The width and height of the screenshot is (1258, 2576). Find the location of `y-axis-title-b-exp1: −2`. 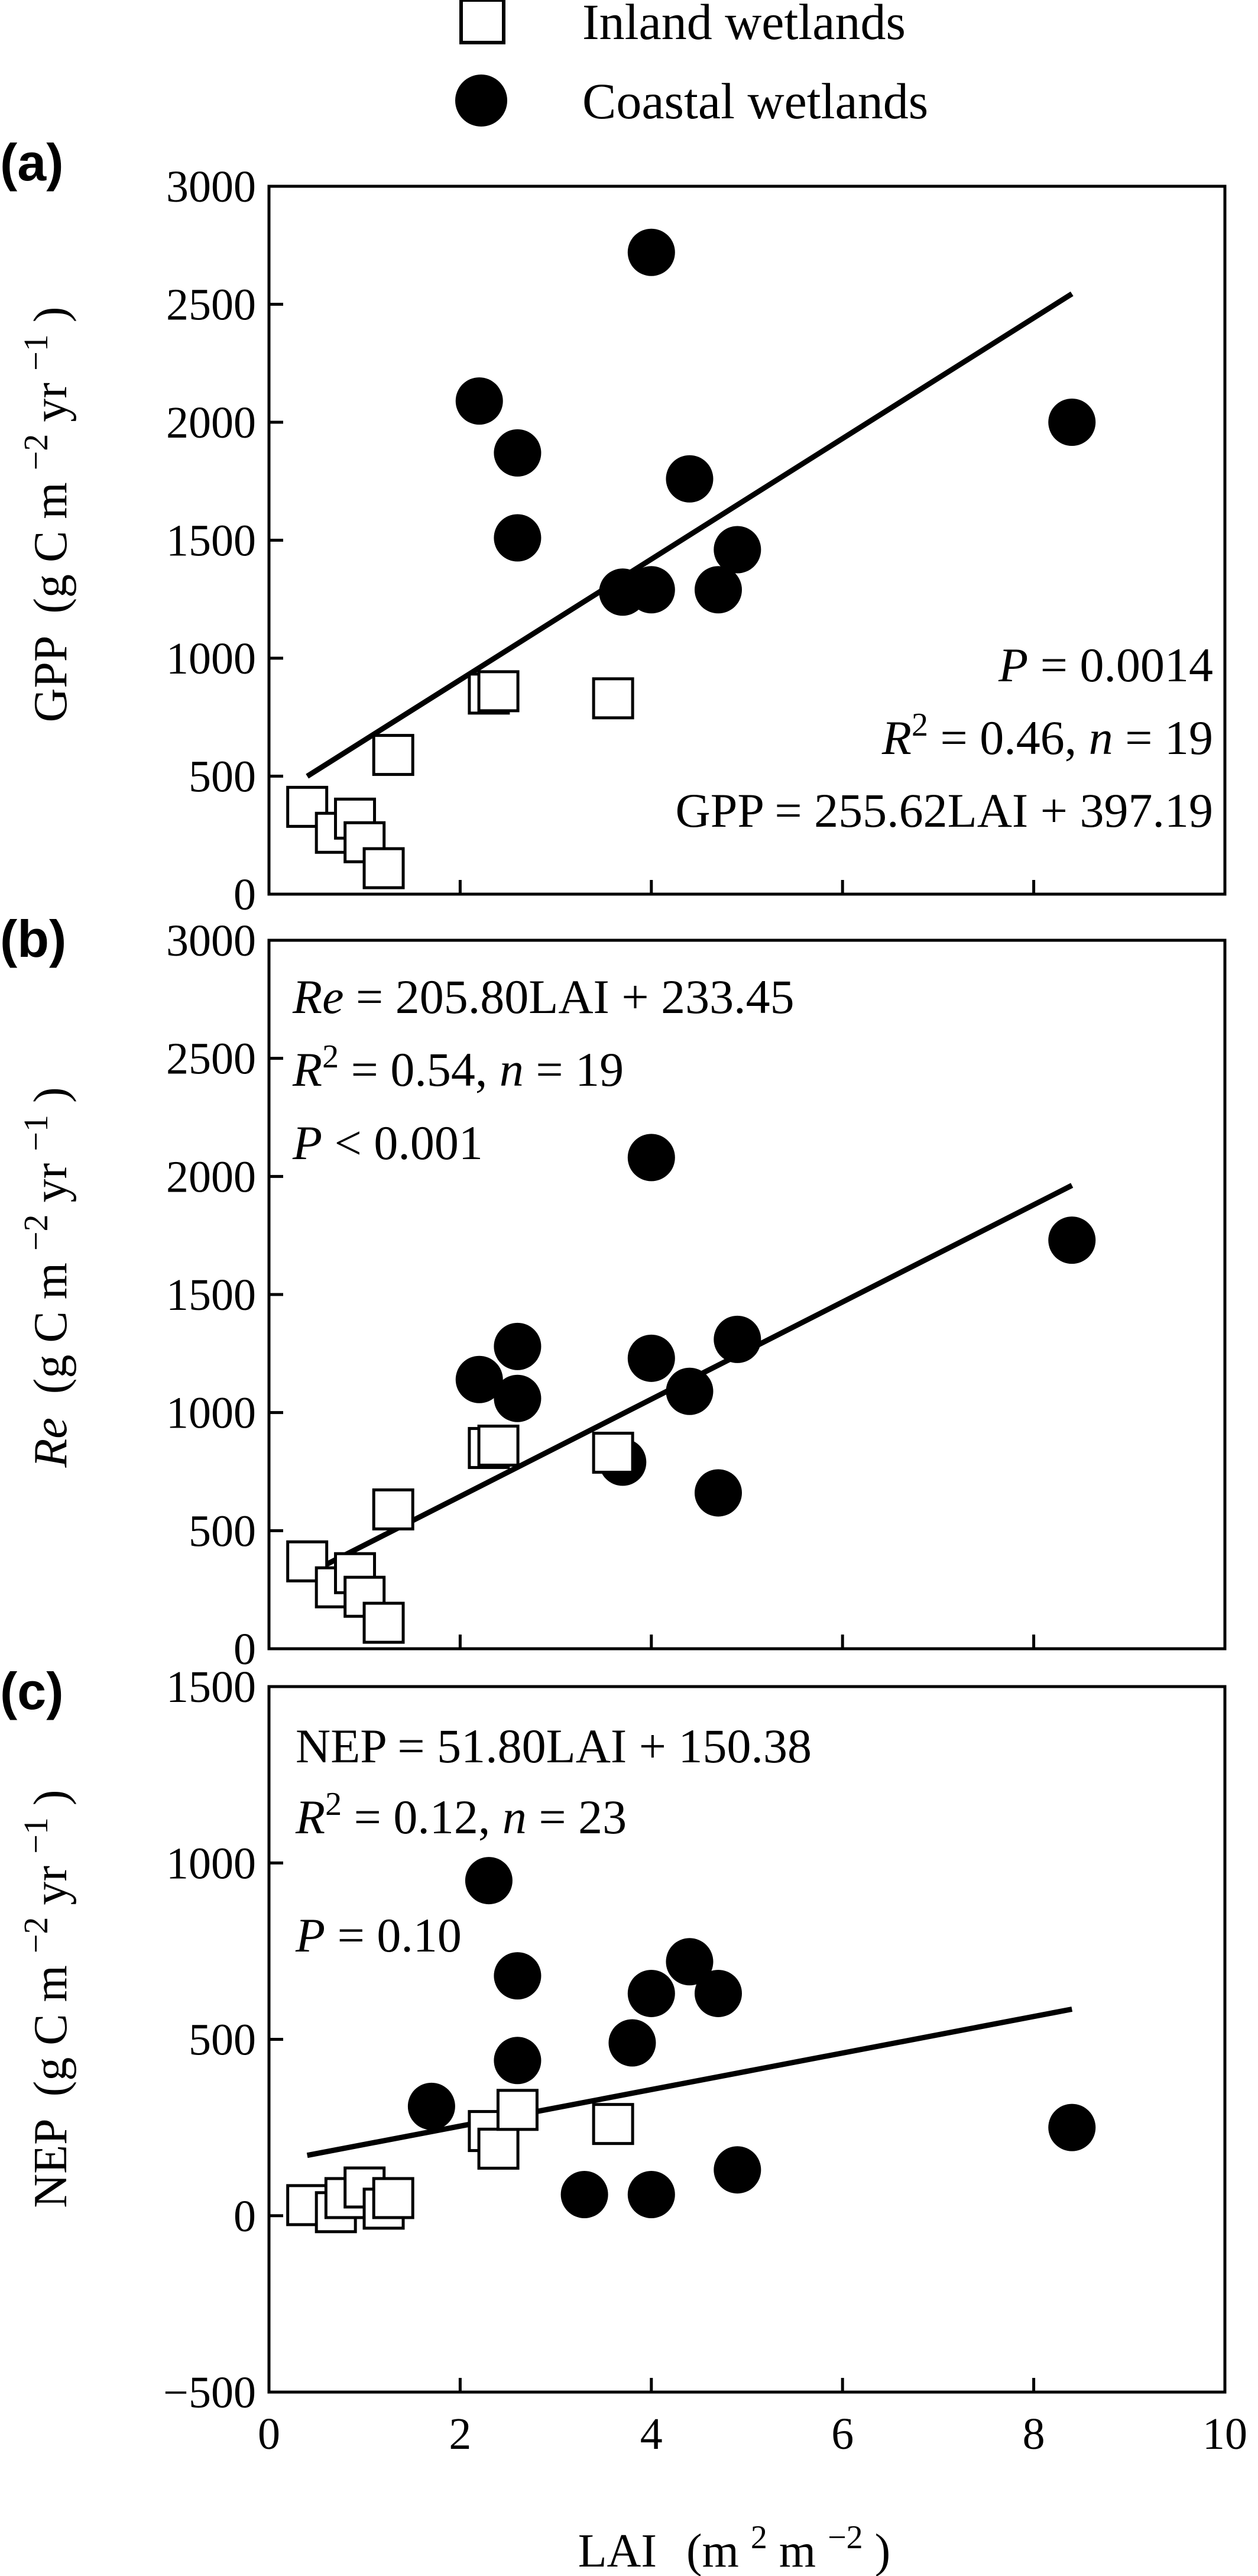

y-axis-title-b-exp1: −2 is located at coordinates (36, 1233).